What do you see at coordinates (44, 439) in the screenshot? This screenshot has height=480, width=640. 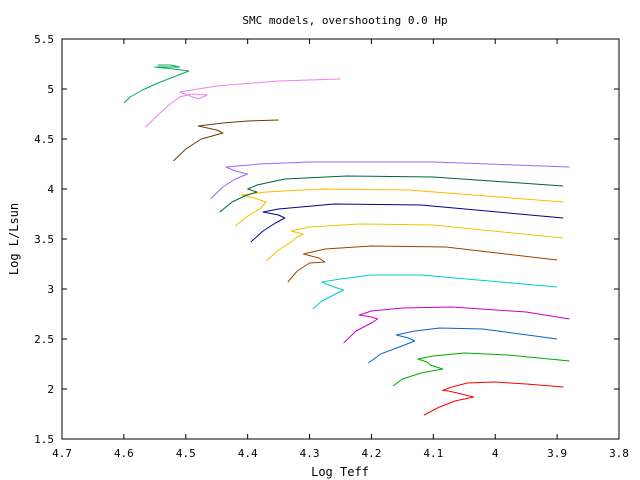 I see `y-tick-label: 1.5` at bounding box center [44, 439].